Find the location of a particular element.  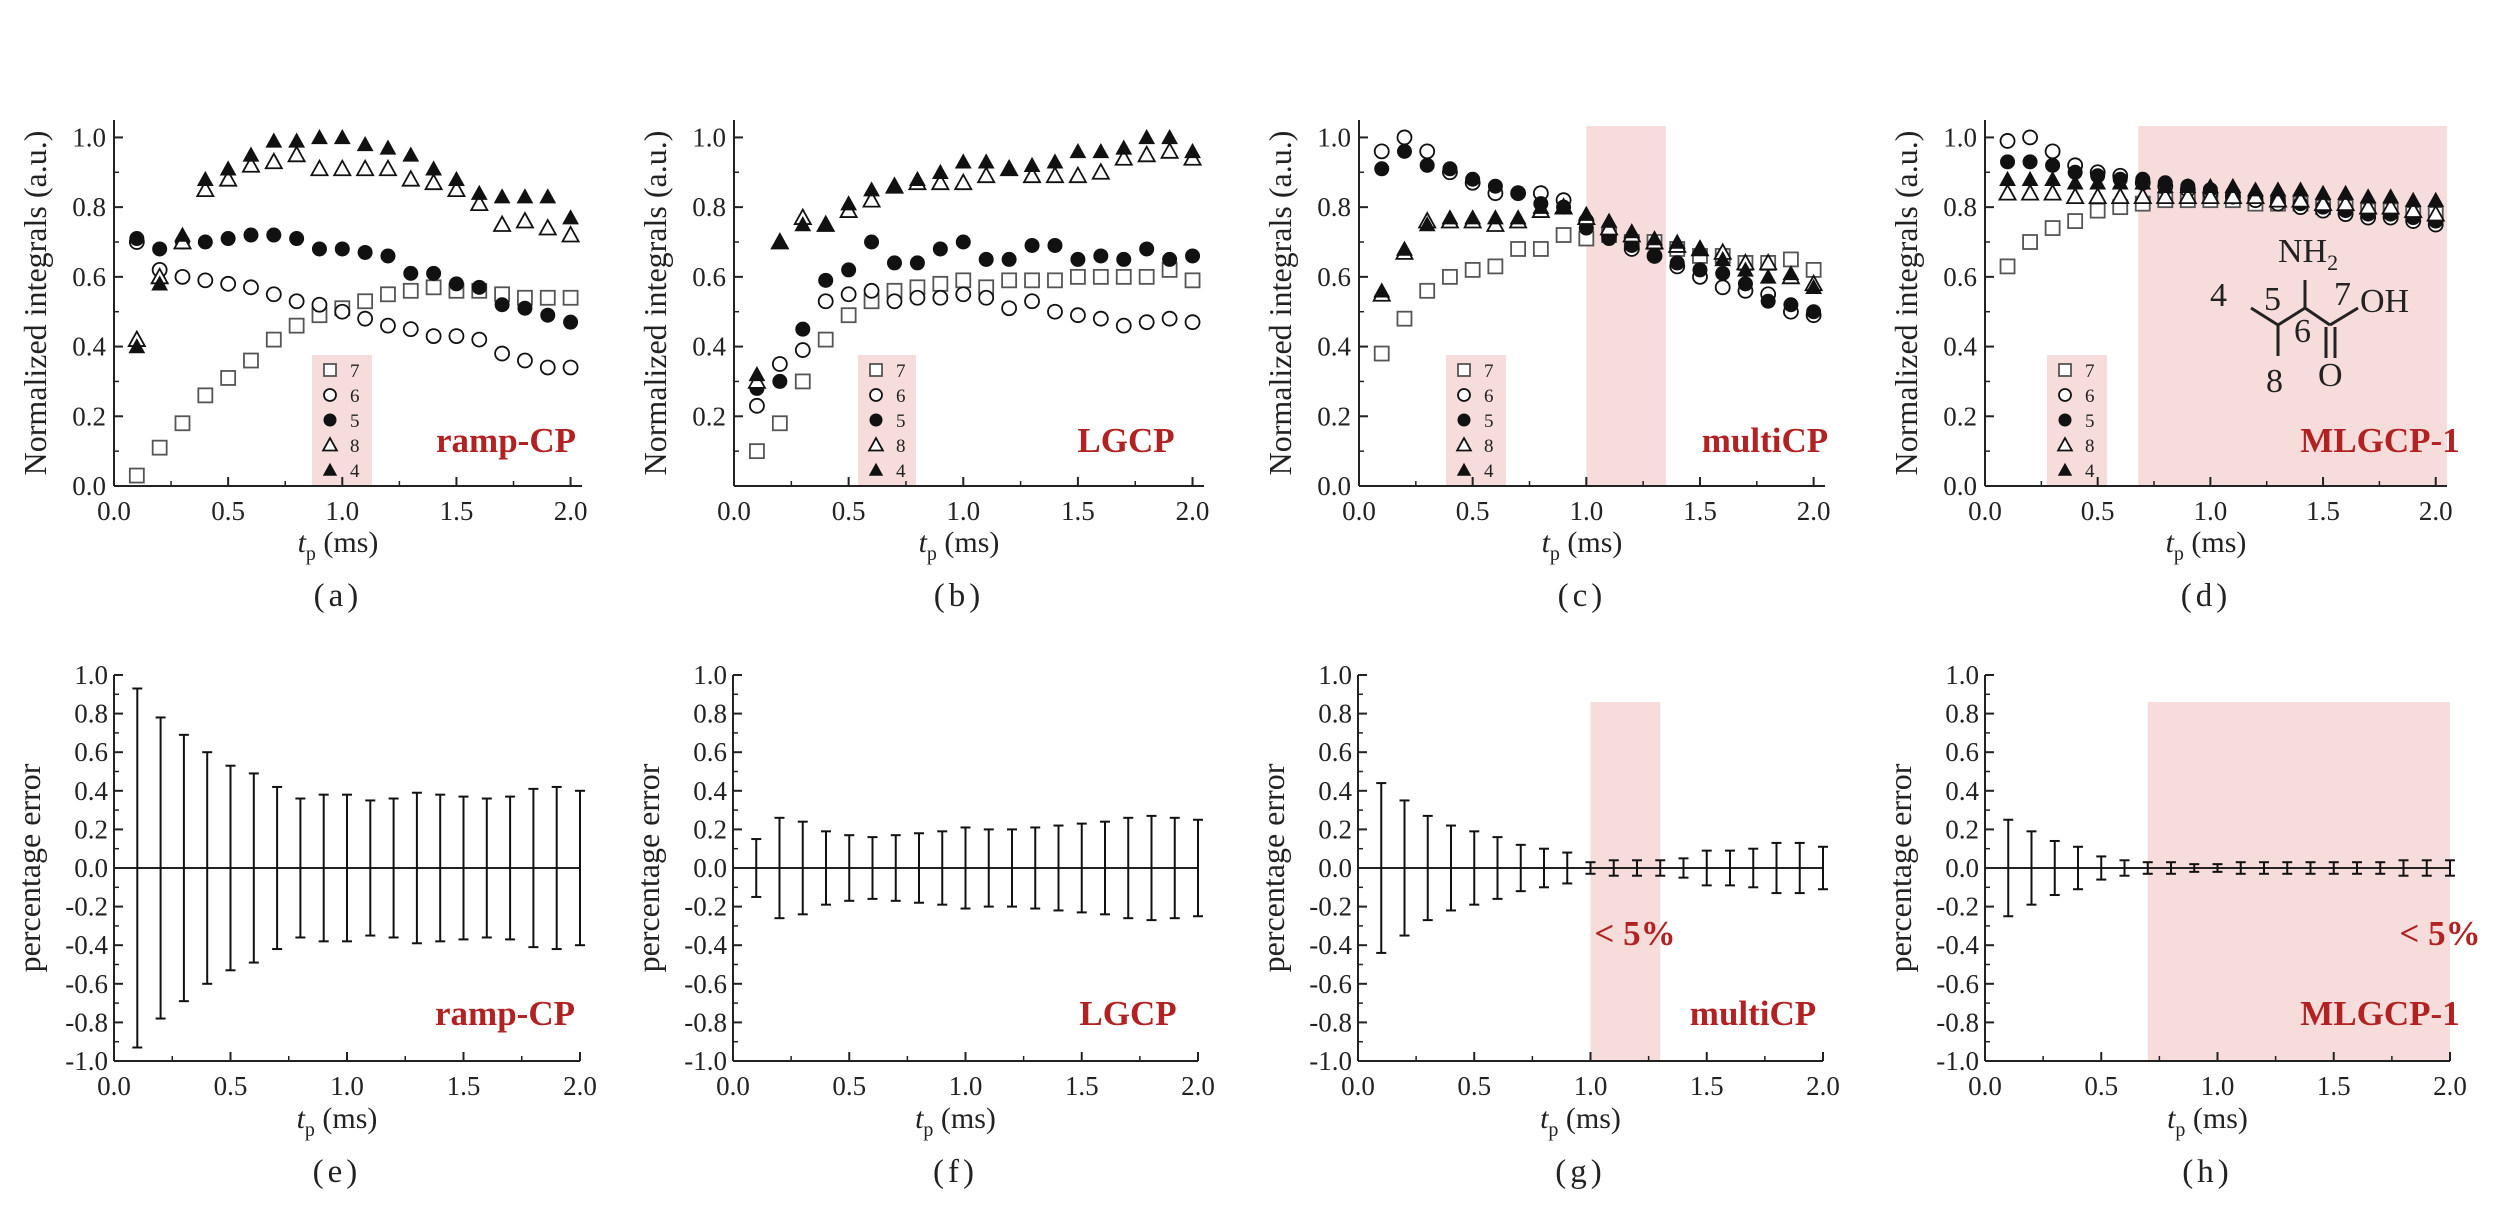

y-tick-label: 0.8 is located at coordinates (1334, 207).